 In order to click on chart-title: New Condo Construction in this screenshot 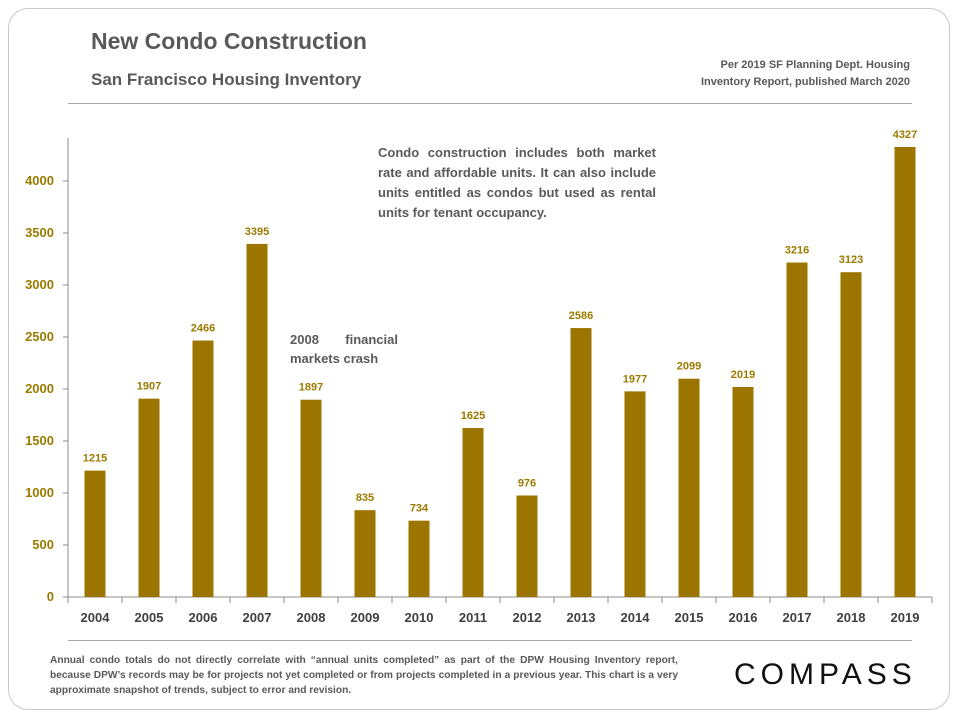, I will do `click(229, 41)`.